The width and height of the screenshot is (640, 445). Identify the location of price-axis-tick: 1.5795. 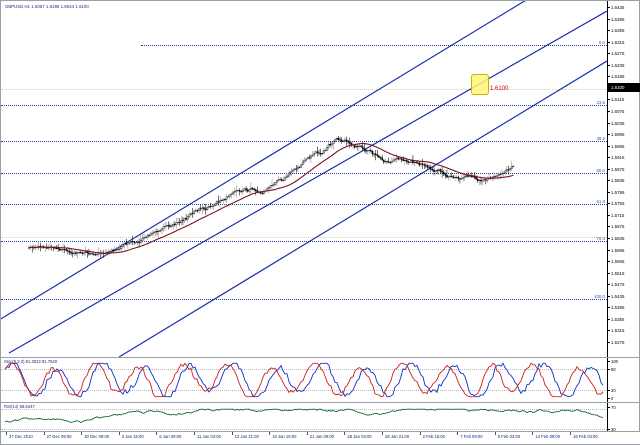
(624, 192).